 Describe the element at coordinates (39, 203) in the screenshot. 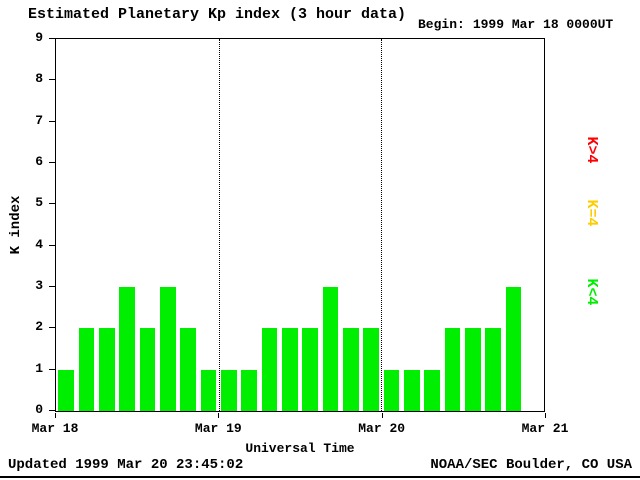

I see `y-tick-label-5: 5` at that location.